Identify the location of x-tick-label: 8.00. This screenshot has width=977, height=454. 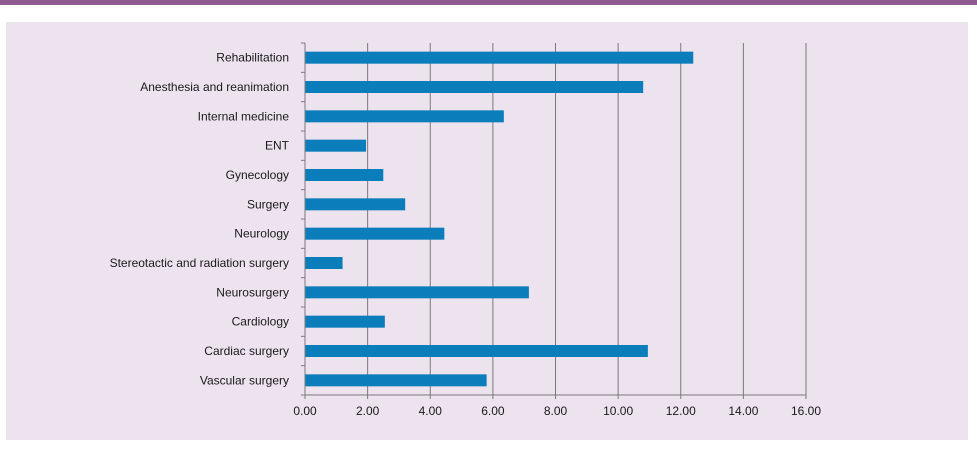
(556, 411).